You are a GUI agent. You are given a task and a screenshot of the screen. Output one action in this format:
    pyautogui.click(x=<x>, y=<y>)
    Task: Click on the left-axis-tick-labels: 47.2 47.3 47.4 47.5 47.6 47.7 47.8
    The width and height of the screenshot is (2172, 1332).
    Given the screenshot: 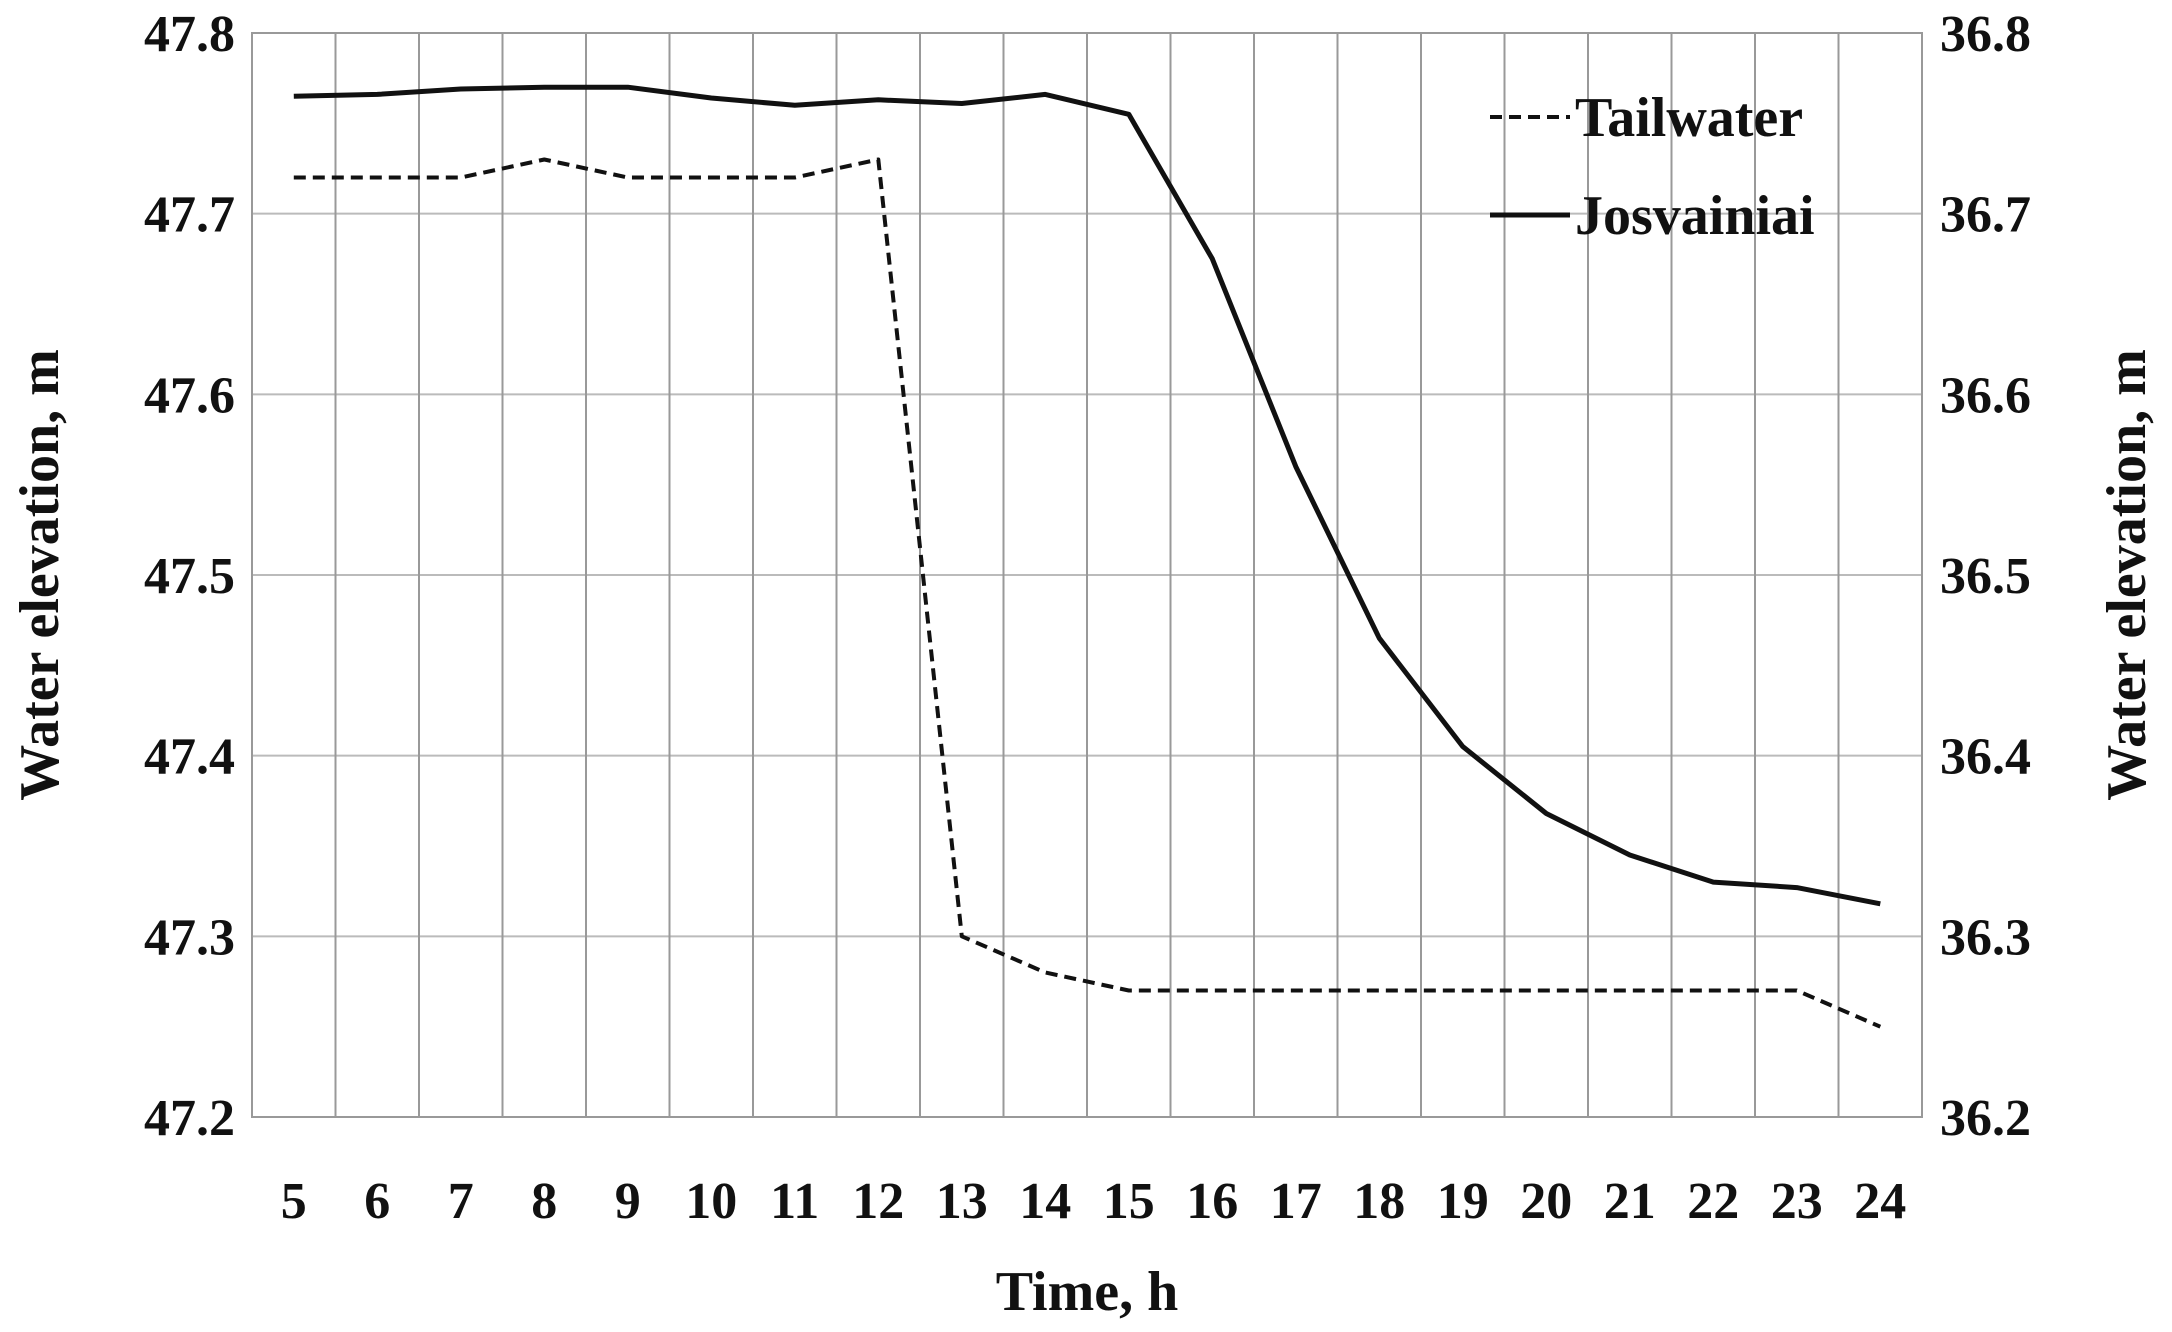 What is the action you would take?
    pyautogui.click(x=189, y=576)
    